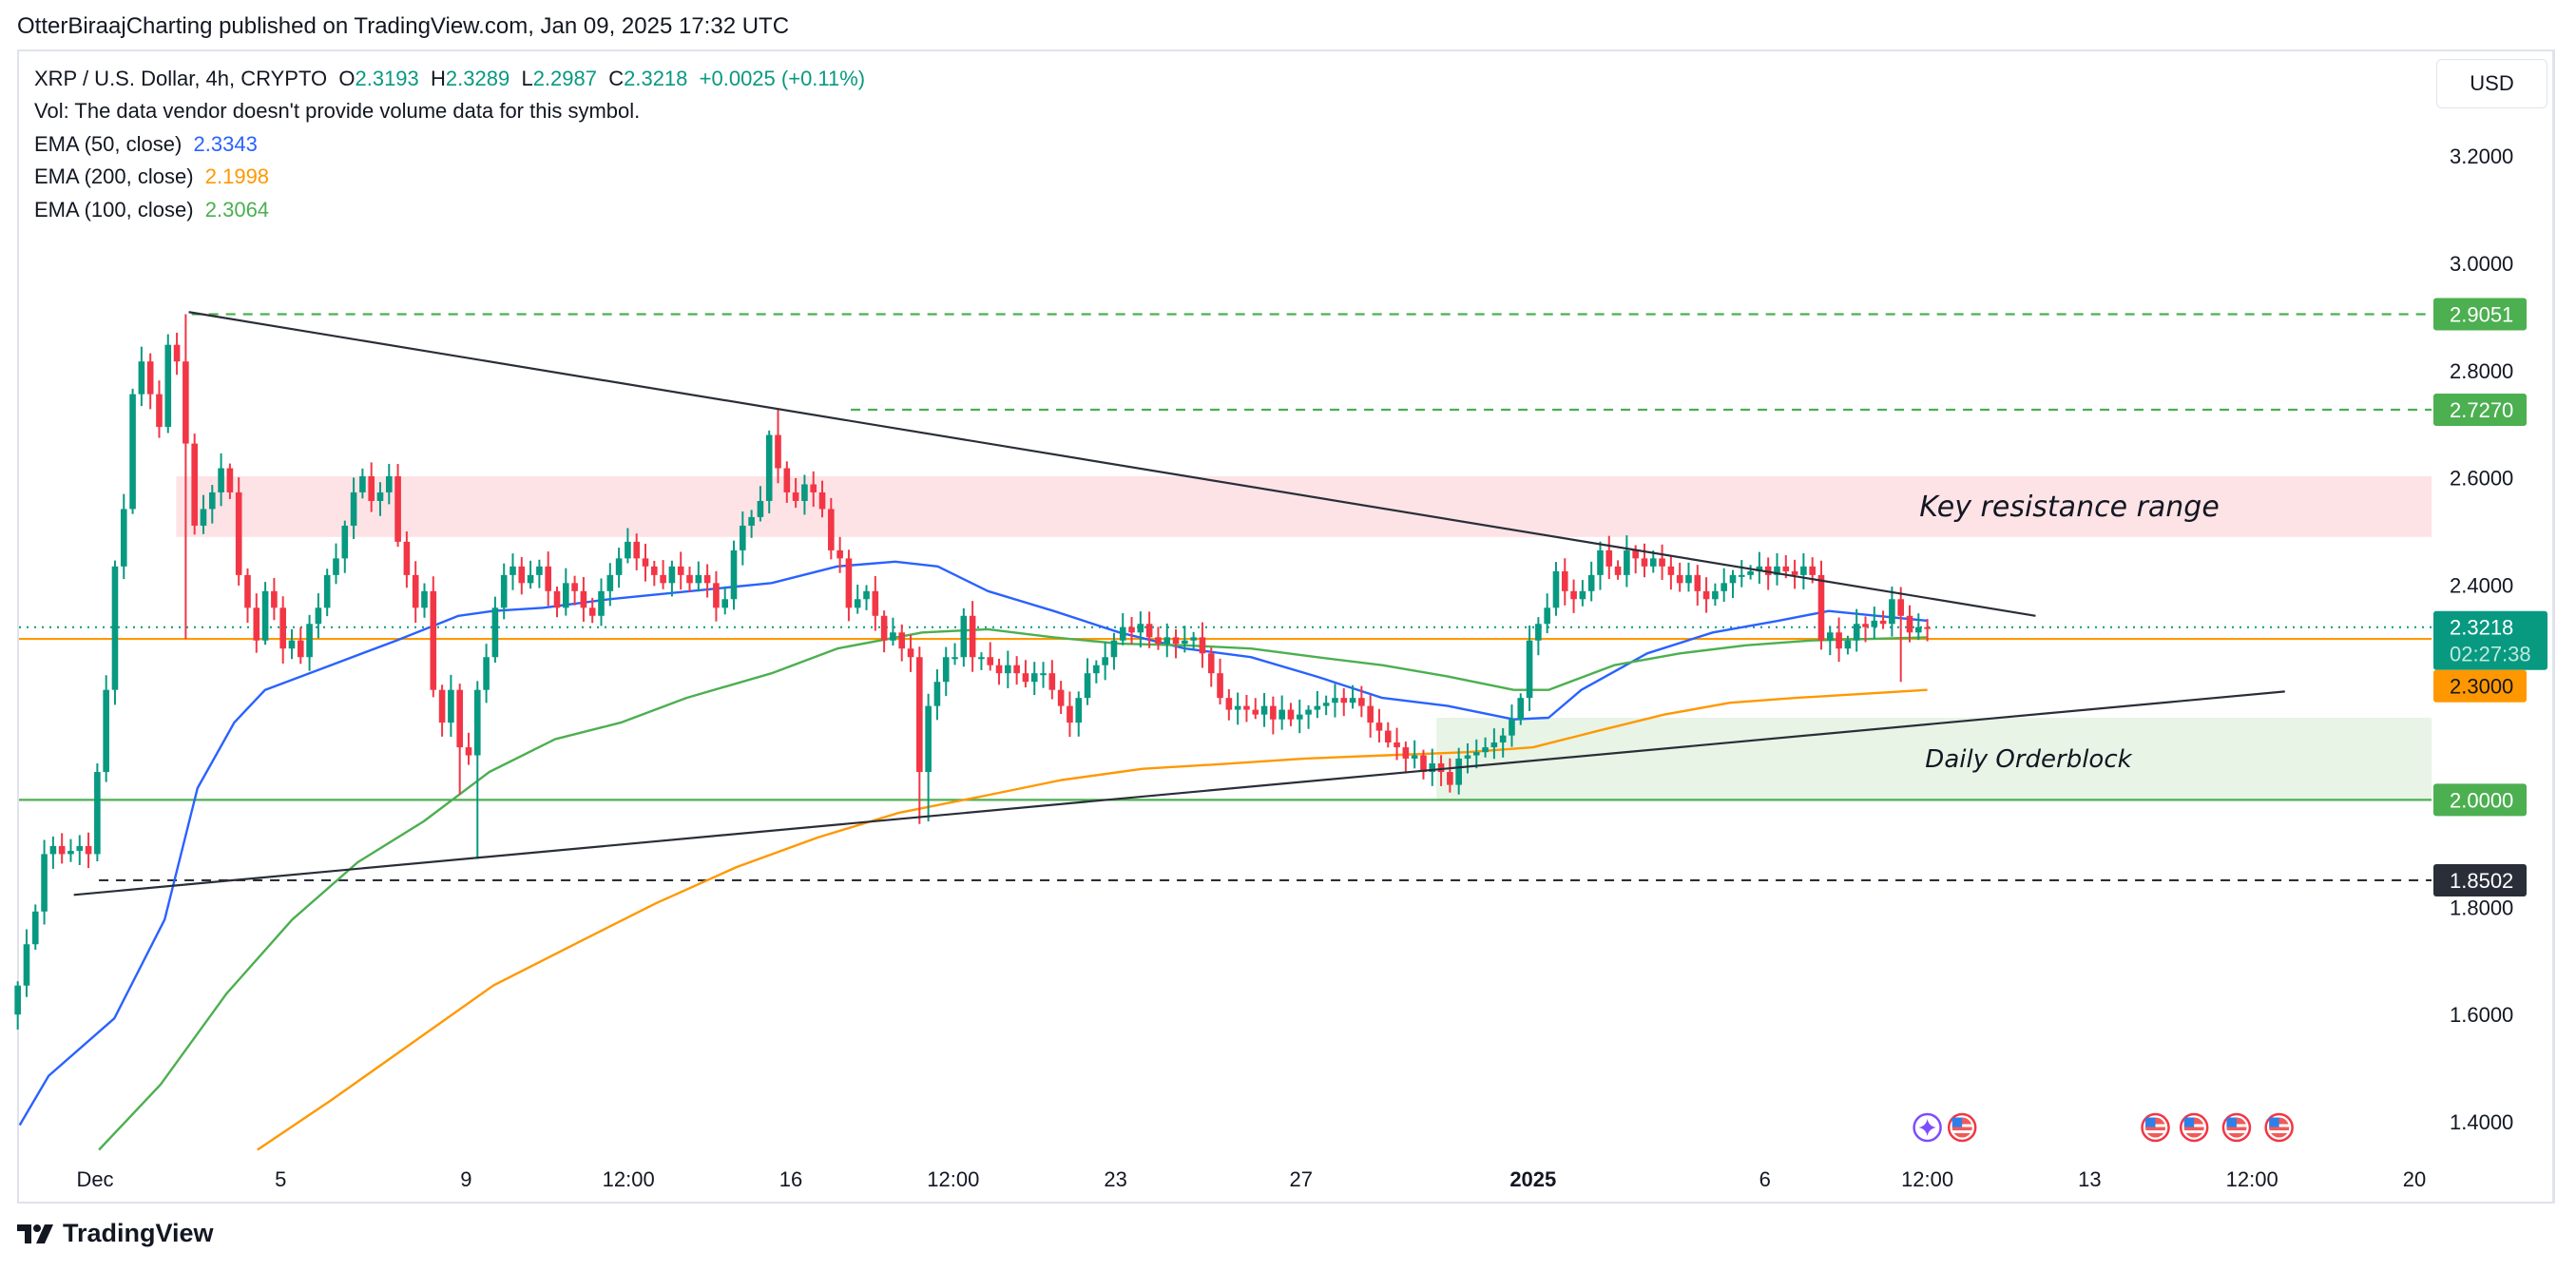  Describe the element at coordinates (2491, 83) in the screenshot. I see `currency-button: USD` at that location.